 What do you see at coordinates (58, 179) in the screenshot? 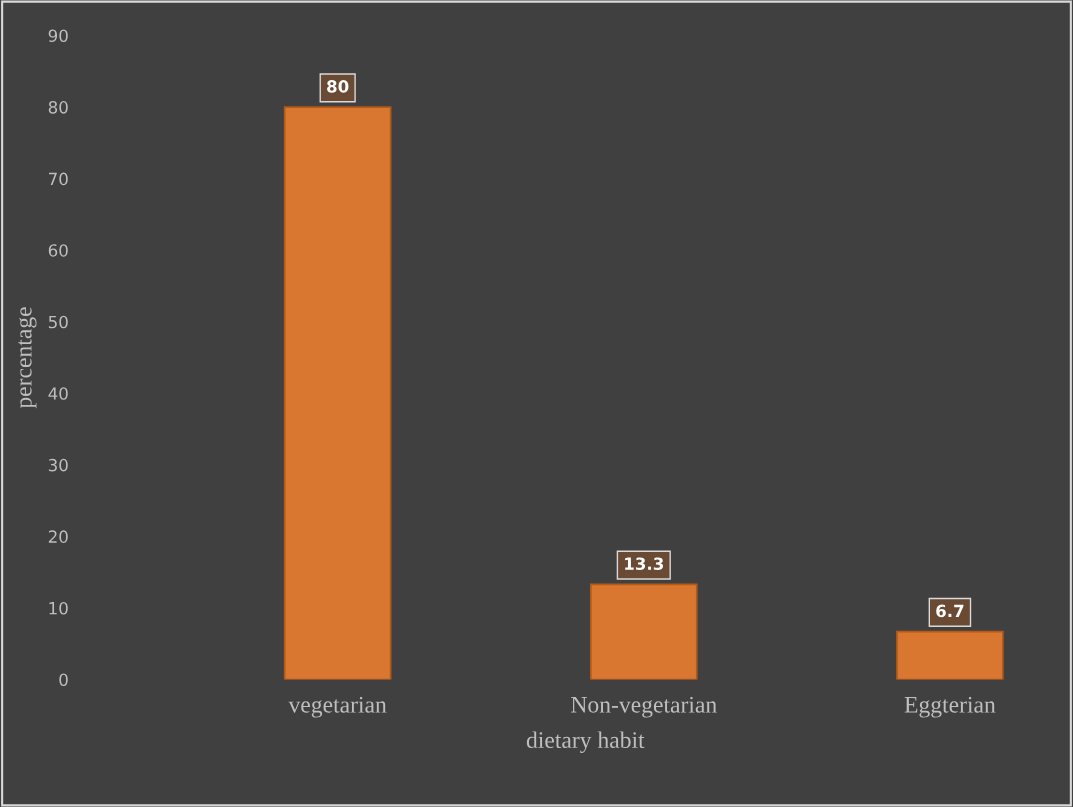
I see `y-tick-label: 70` at bounding box center [58, 179].